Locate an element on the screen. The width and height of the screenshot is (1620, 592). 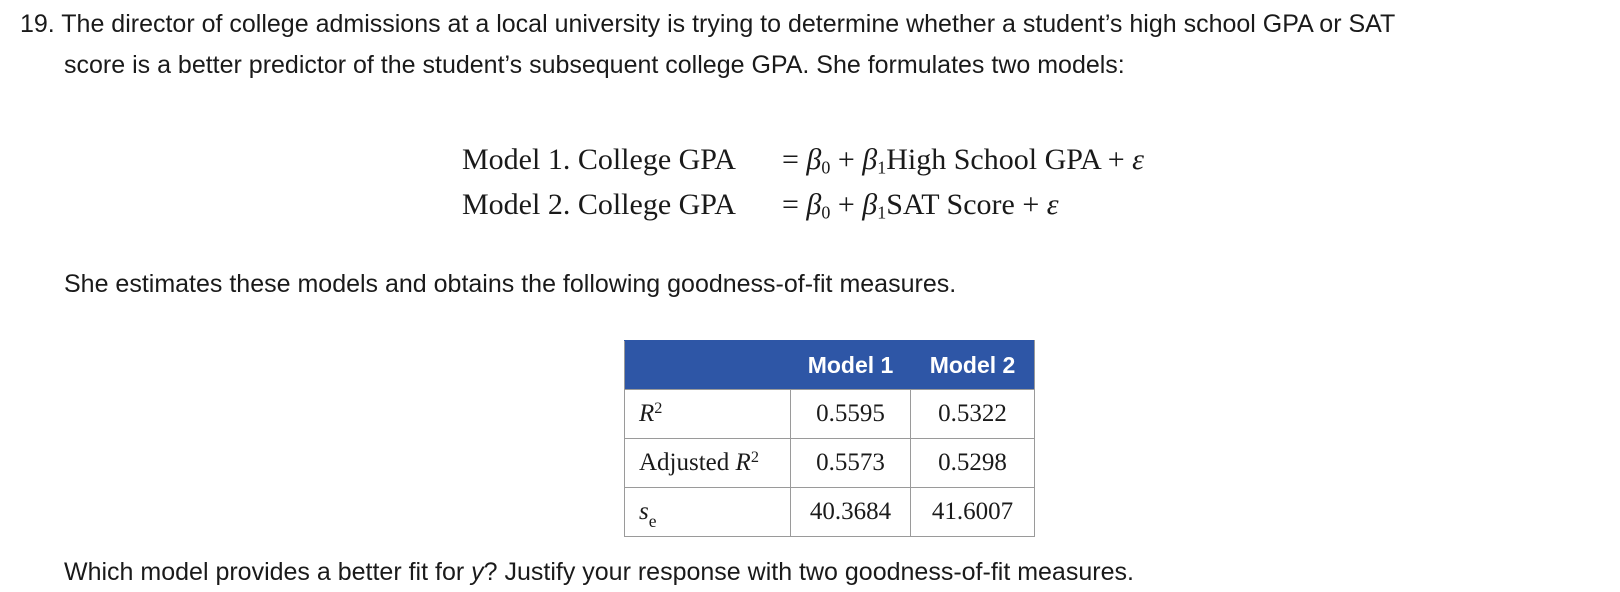
cell-model-2-r-squared: 0.5322 is located at coordinates (972, 414).